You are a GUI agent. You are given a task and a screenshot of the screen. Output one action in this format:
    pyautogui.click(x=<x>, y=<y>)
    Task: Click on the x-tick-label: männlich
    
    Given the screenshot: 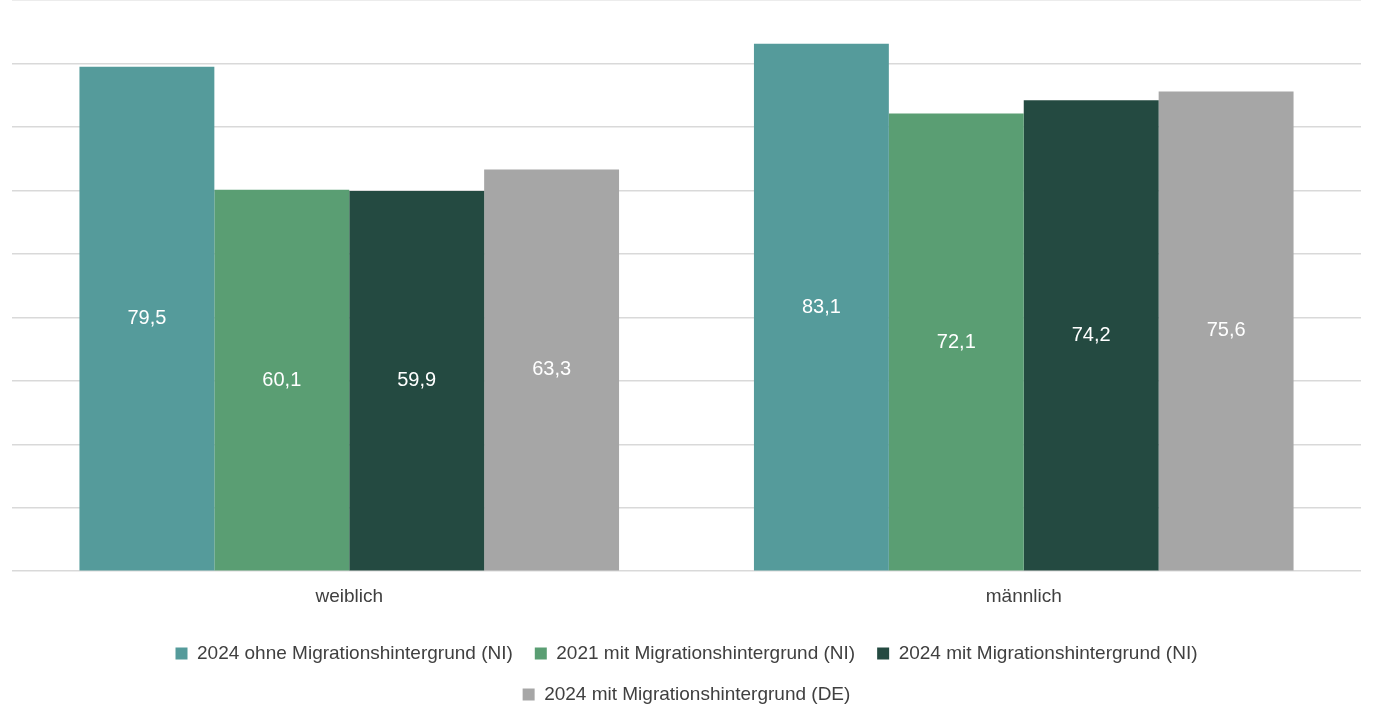 What is the action you would take?
    pyautogui.click(x=1023, y=595)
    